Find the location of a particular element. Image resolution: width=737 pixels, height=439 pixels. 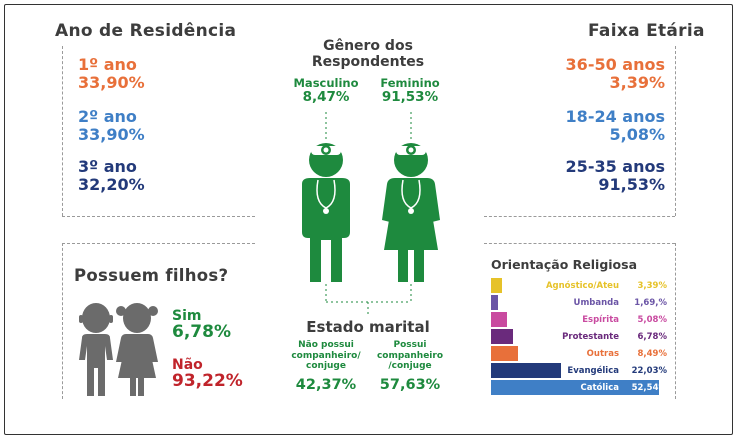

marital-partner-line1: Possui is located at coordinates (410, 345).